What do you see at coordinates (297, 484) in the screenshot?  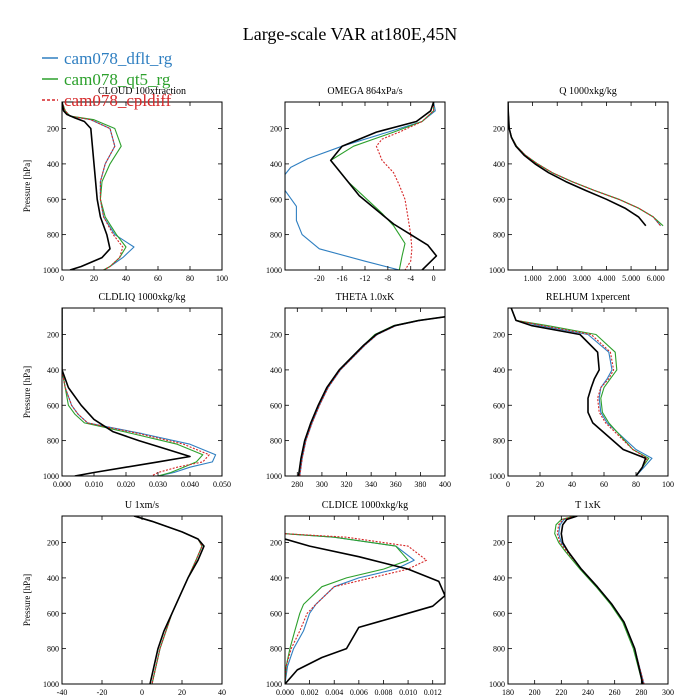 I see `x-tick-label: 280` at bounding box center [297, 484].